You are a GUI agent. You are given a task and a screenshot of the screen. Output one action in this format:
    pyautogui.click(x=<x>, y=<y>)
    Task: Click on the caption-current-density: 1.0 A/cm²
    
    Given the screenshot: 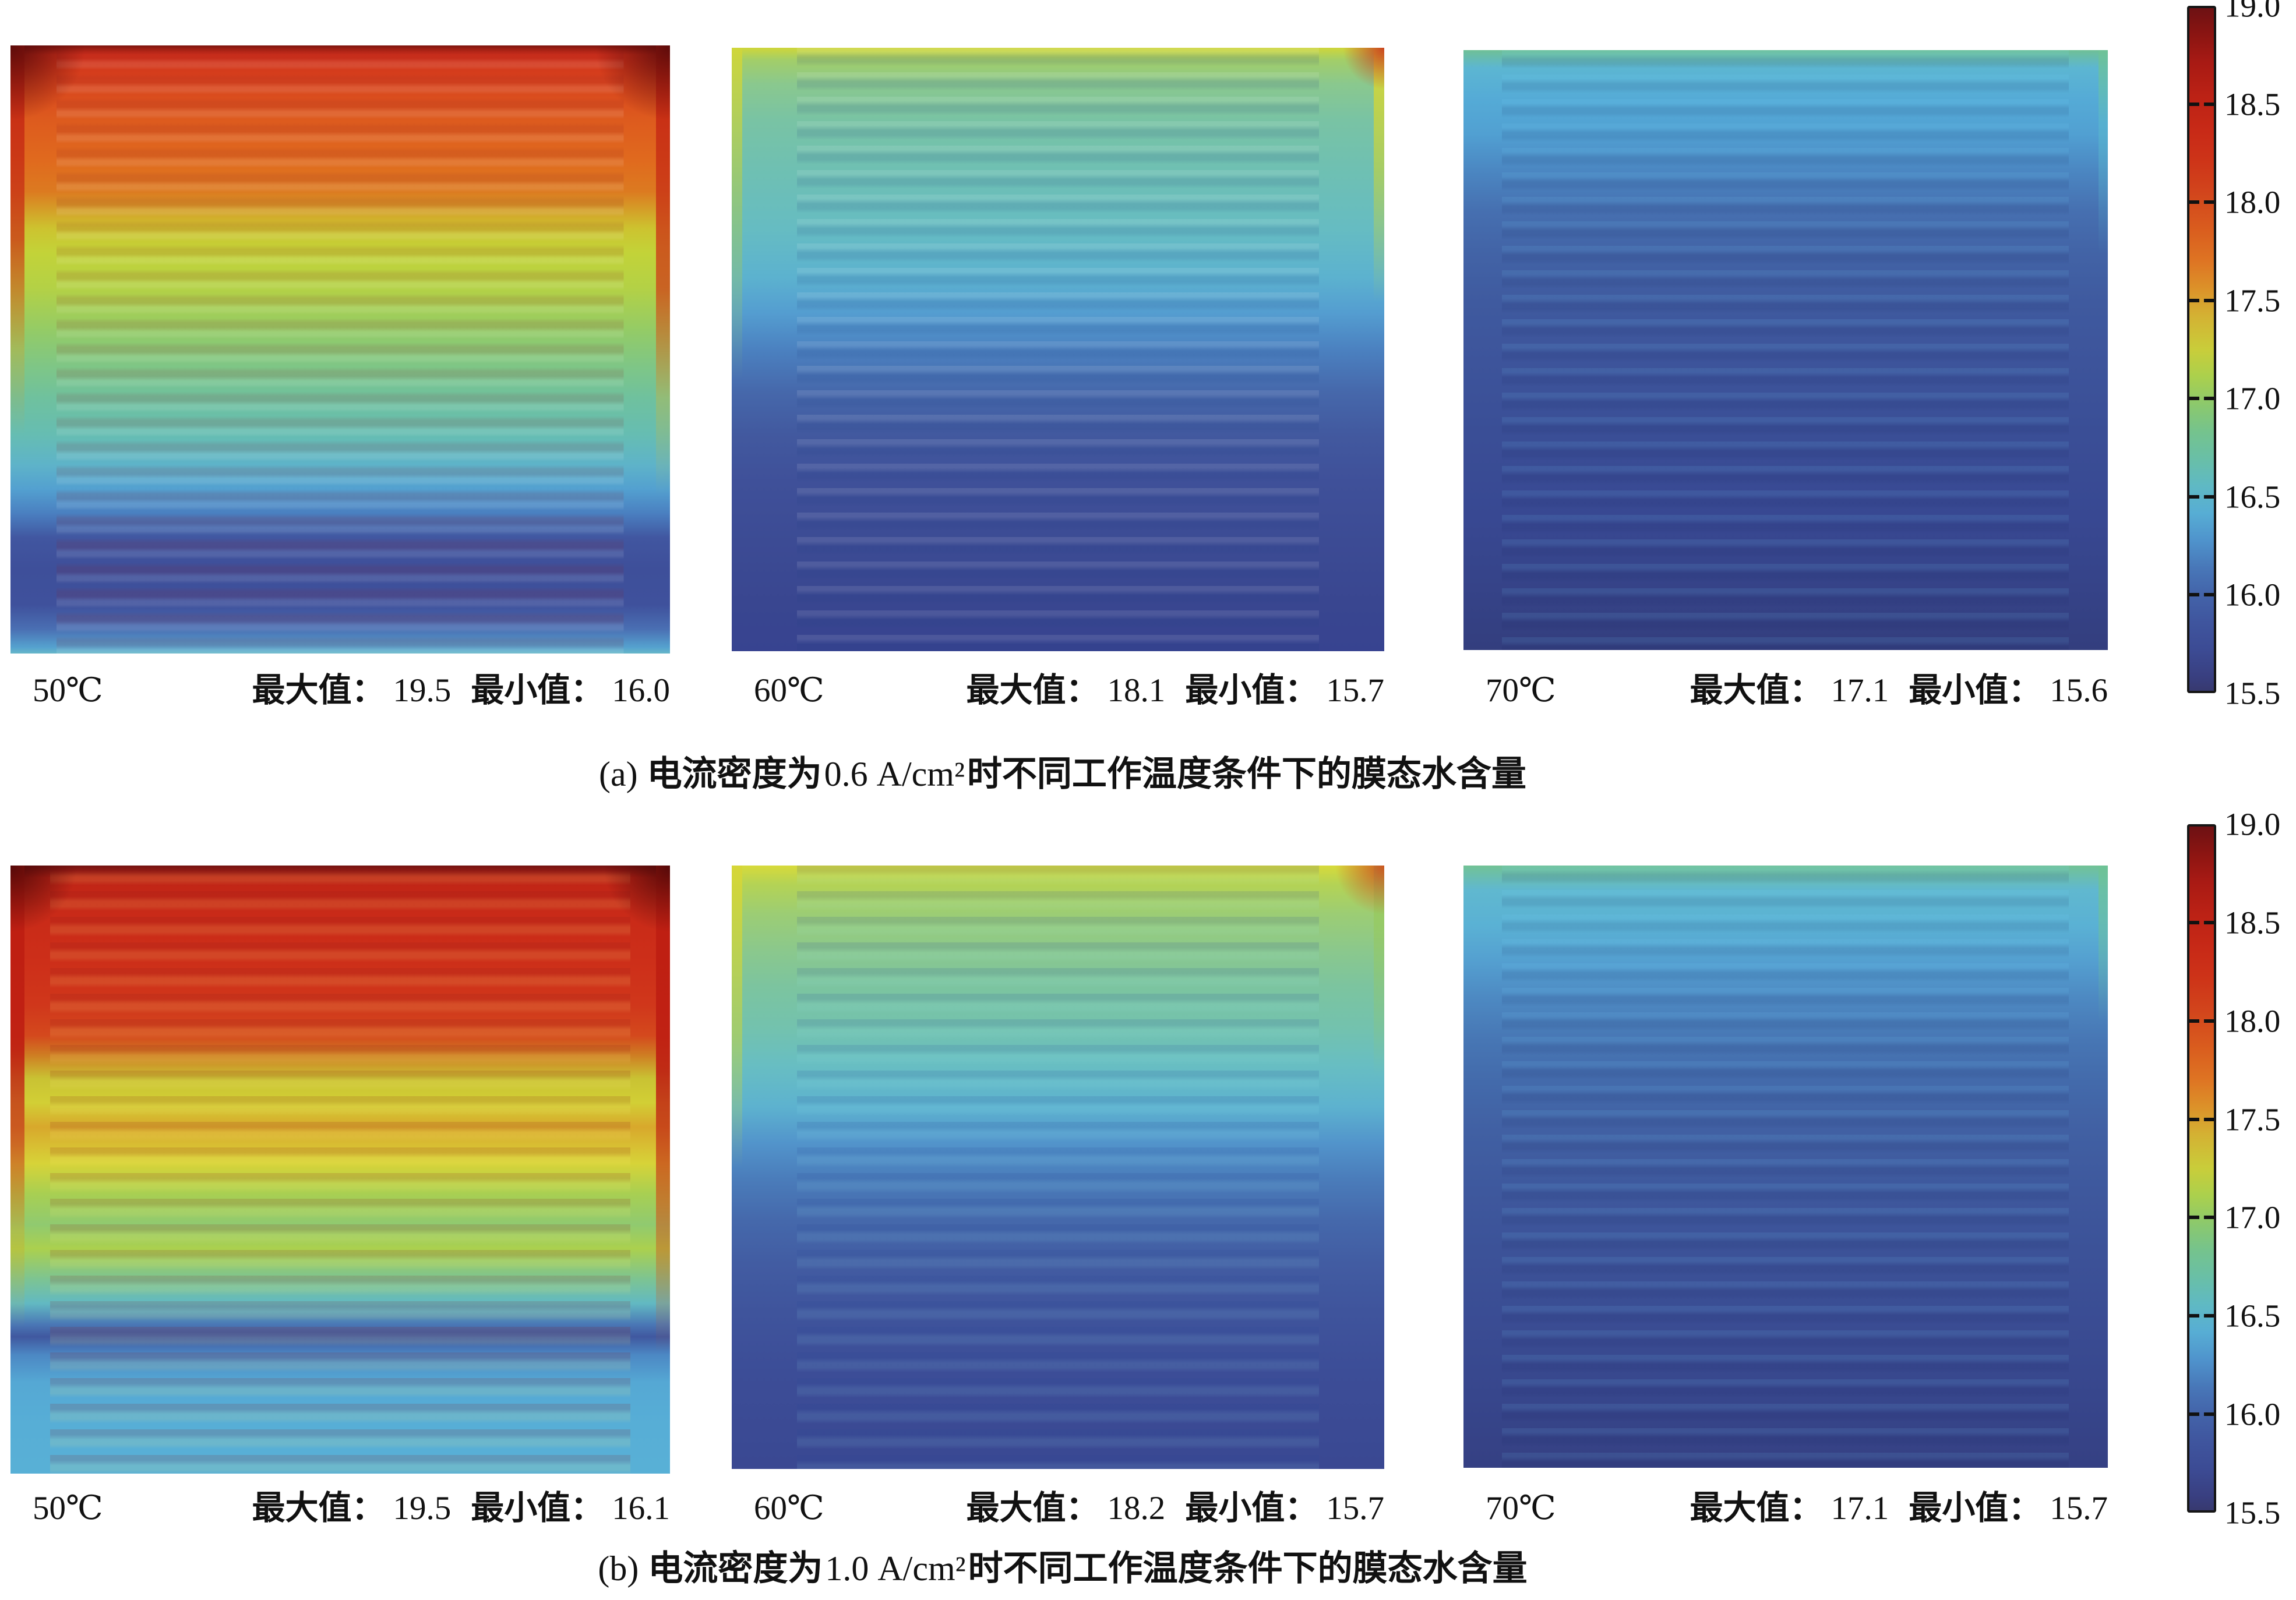 What is the action you would take?
    pyautogui.click(x=895, y=1568)
    